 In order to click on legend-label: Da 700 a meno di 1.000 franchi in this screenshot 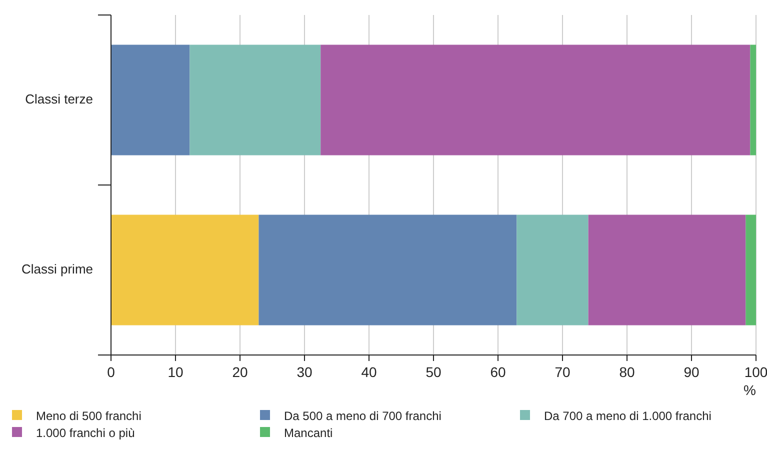, I will do `click(628, 416)`.